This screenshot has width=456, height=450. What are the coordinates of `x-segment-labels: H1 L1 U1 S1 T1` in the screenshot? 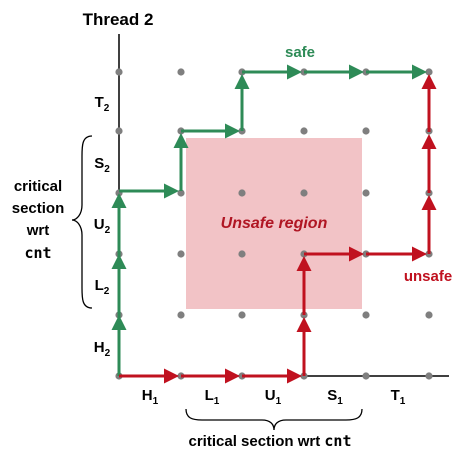 It's located at (274, 397).